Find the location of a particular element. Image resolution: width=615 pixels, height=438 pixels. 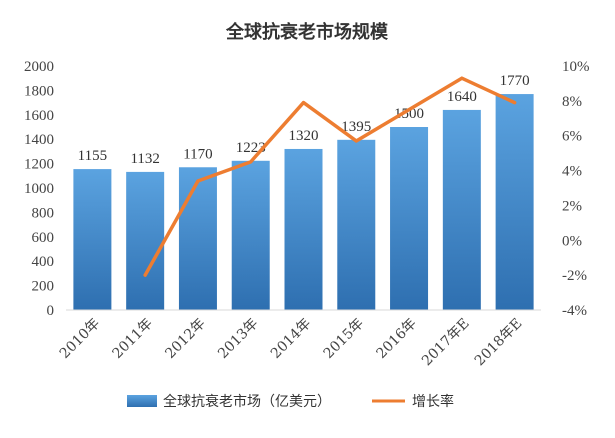

left-tick-label: 1200 is located at coordinates (39, 165).